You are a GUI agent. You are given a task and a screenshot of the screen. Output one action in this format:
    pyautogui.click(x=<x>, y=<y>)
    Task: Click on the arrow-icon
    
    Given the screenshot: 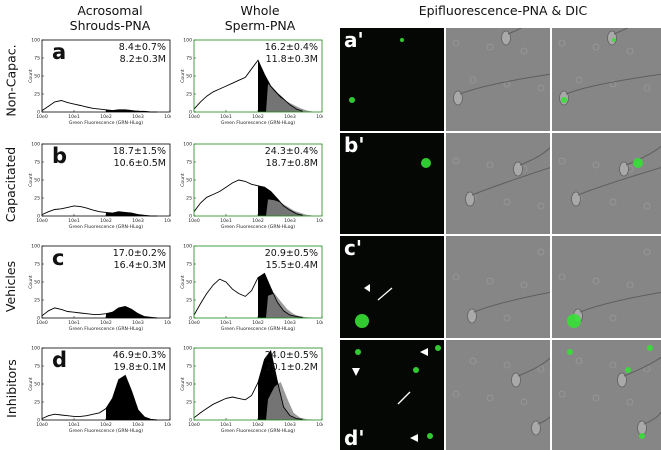 What is the action you would take?
    pyautogui.click(x=385, y=294)
    